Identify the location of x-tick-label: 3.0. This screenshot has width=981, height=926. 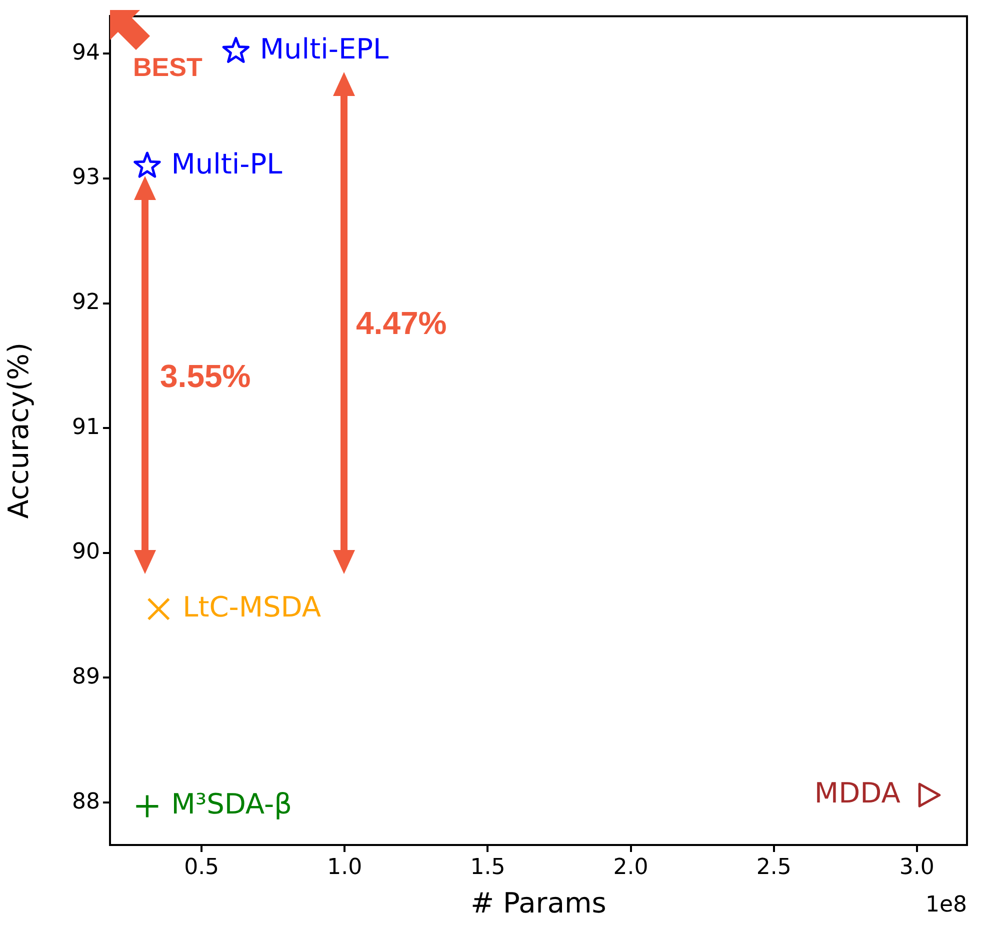
(916, 867).